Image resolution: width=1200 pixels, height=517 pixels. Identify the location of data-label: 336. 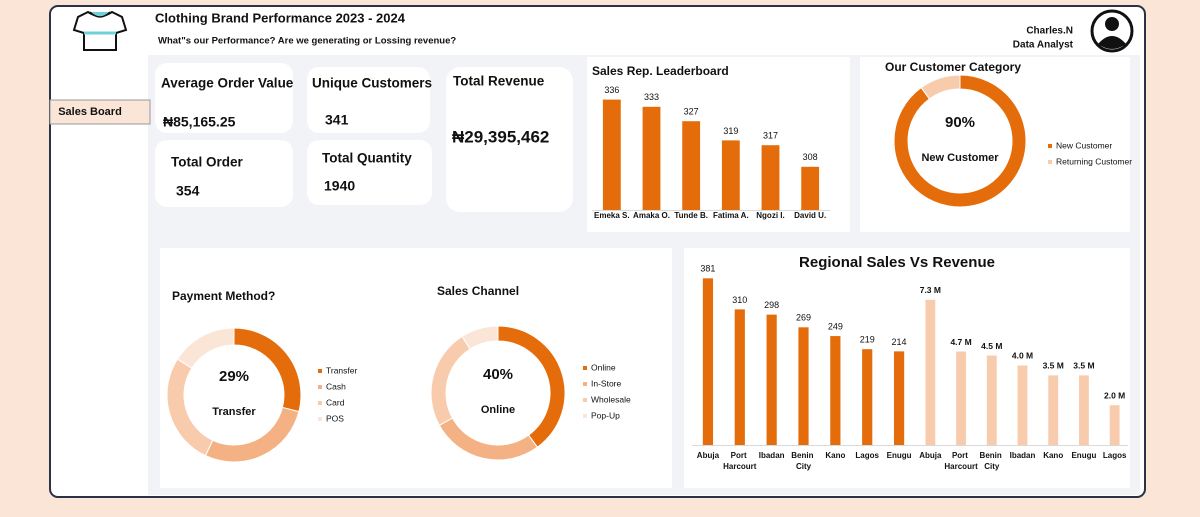
(611, 90).